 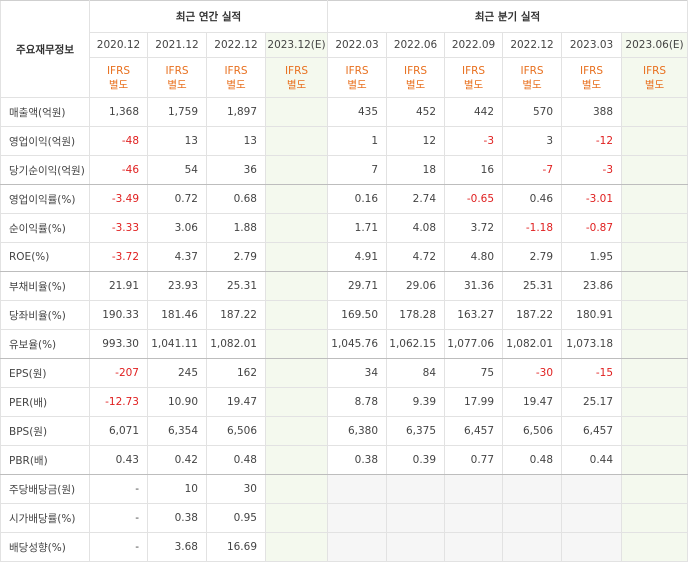 What do you see at coordinates (177, 489) in the screenshot?
I see `value-cell: 10` at bounding box center [177, 489].